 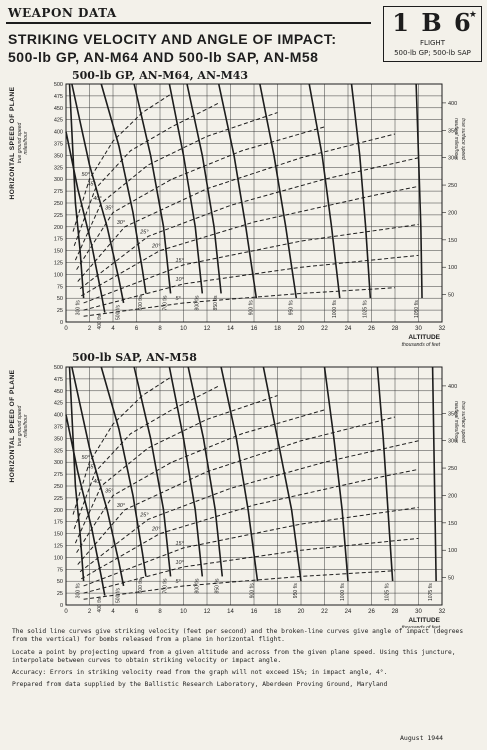 I want to click on angle-label: 40°, so click(x=97, y=482).